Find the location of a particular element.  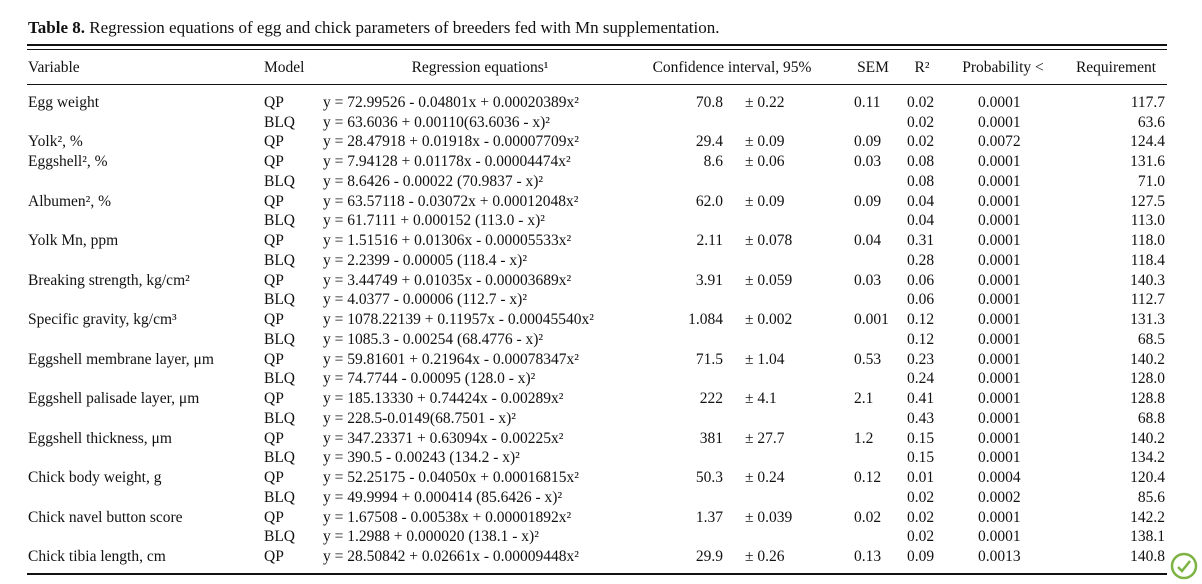

ci-mean: 222 is located at coordinates (711, 399).